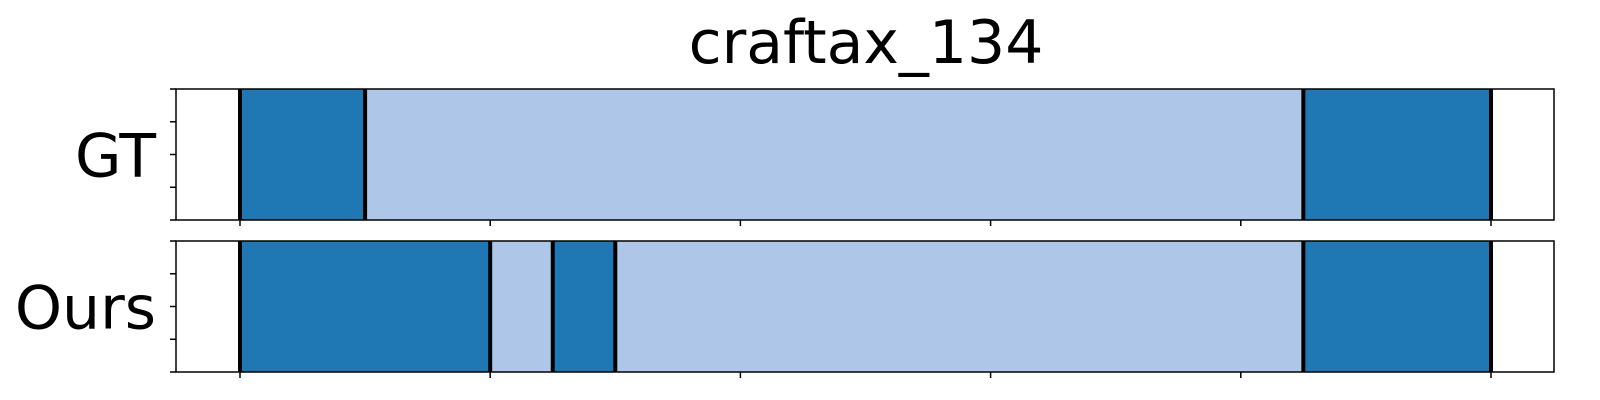  What do you see at coordinates (85, 309) in the screenshot?
I see `row-label-ours: Ours` at bounding box center [85, 309].